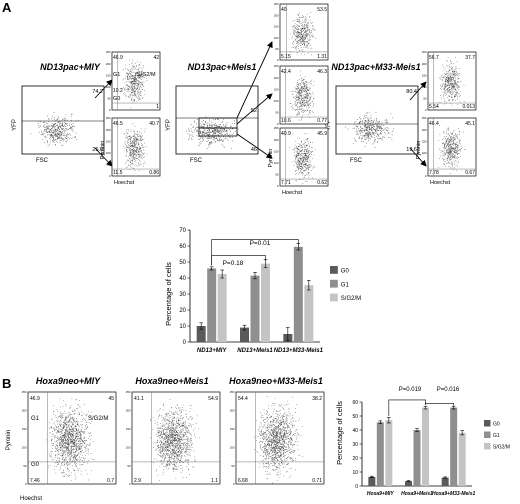 The image size is (520, 504). I want to click on axis-label-pyronin: Pyronin, so click(103, 150).